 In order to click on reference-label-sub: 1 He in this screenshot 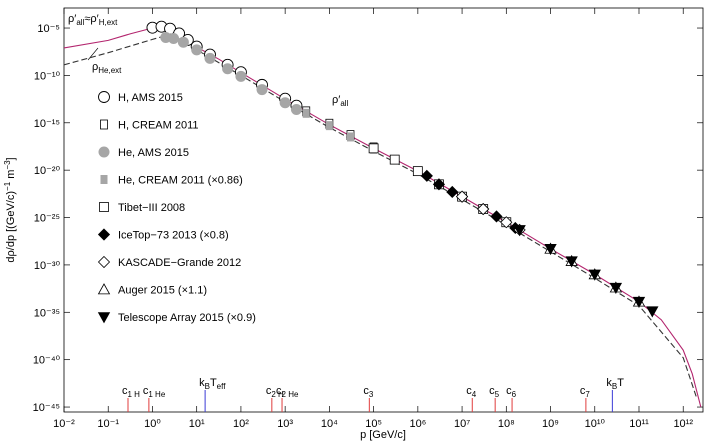, I will do `click(156, 394)`.